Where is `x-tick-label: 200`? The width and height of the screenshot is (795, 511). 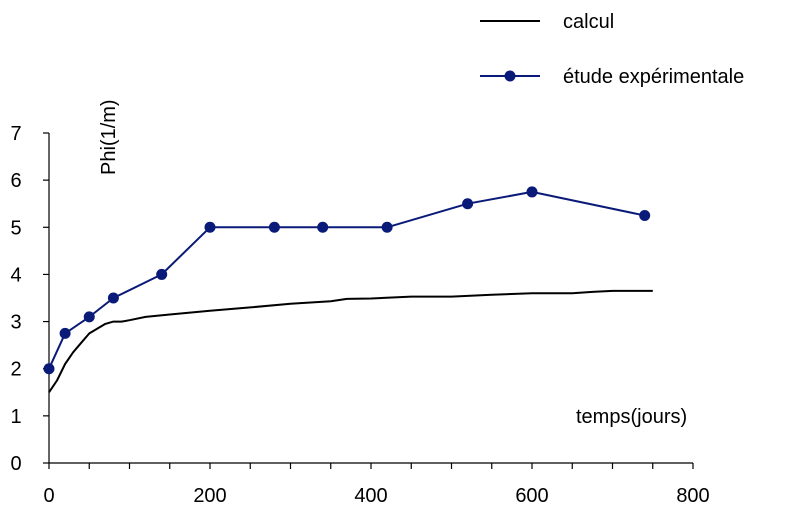
x-tick-label: 200 is located at coordinates (209, 496).